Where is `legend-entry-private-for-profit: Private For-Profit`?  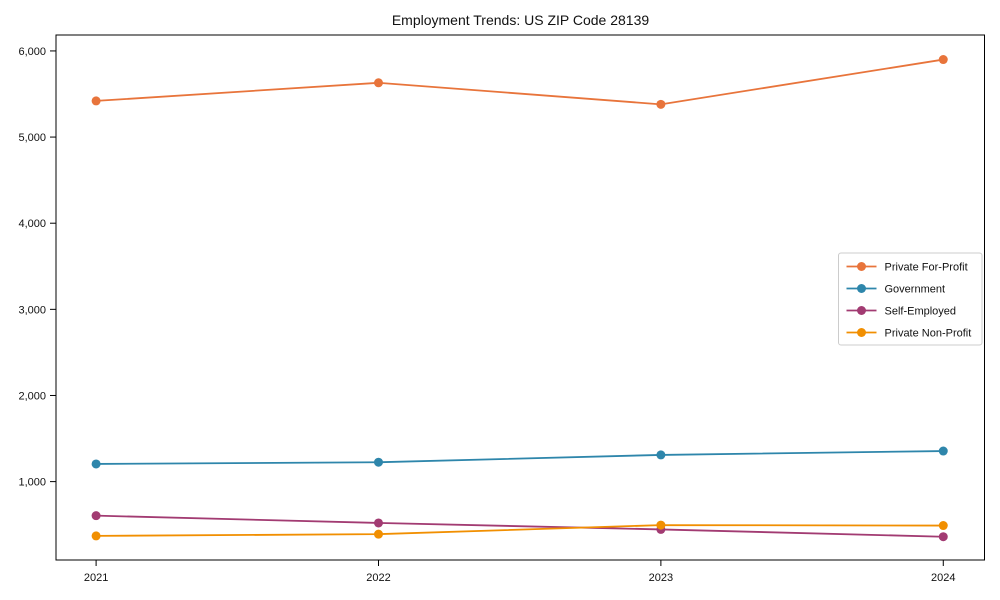
legend-entry-private-for-profit: Private For-Profit is located at coordinates (907, 268).